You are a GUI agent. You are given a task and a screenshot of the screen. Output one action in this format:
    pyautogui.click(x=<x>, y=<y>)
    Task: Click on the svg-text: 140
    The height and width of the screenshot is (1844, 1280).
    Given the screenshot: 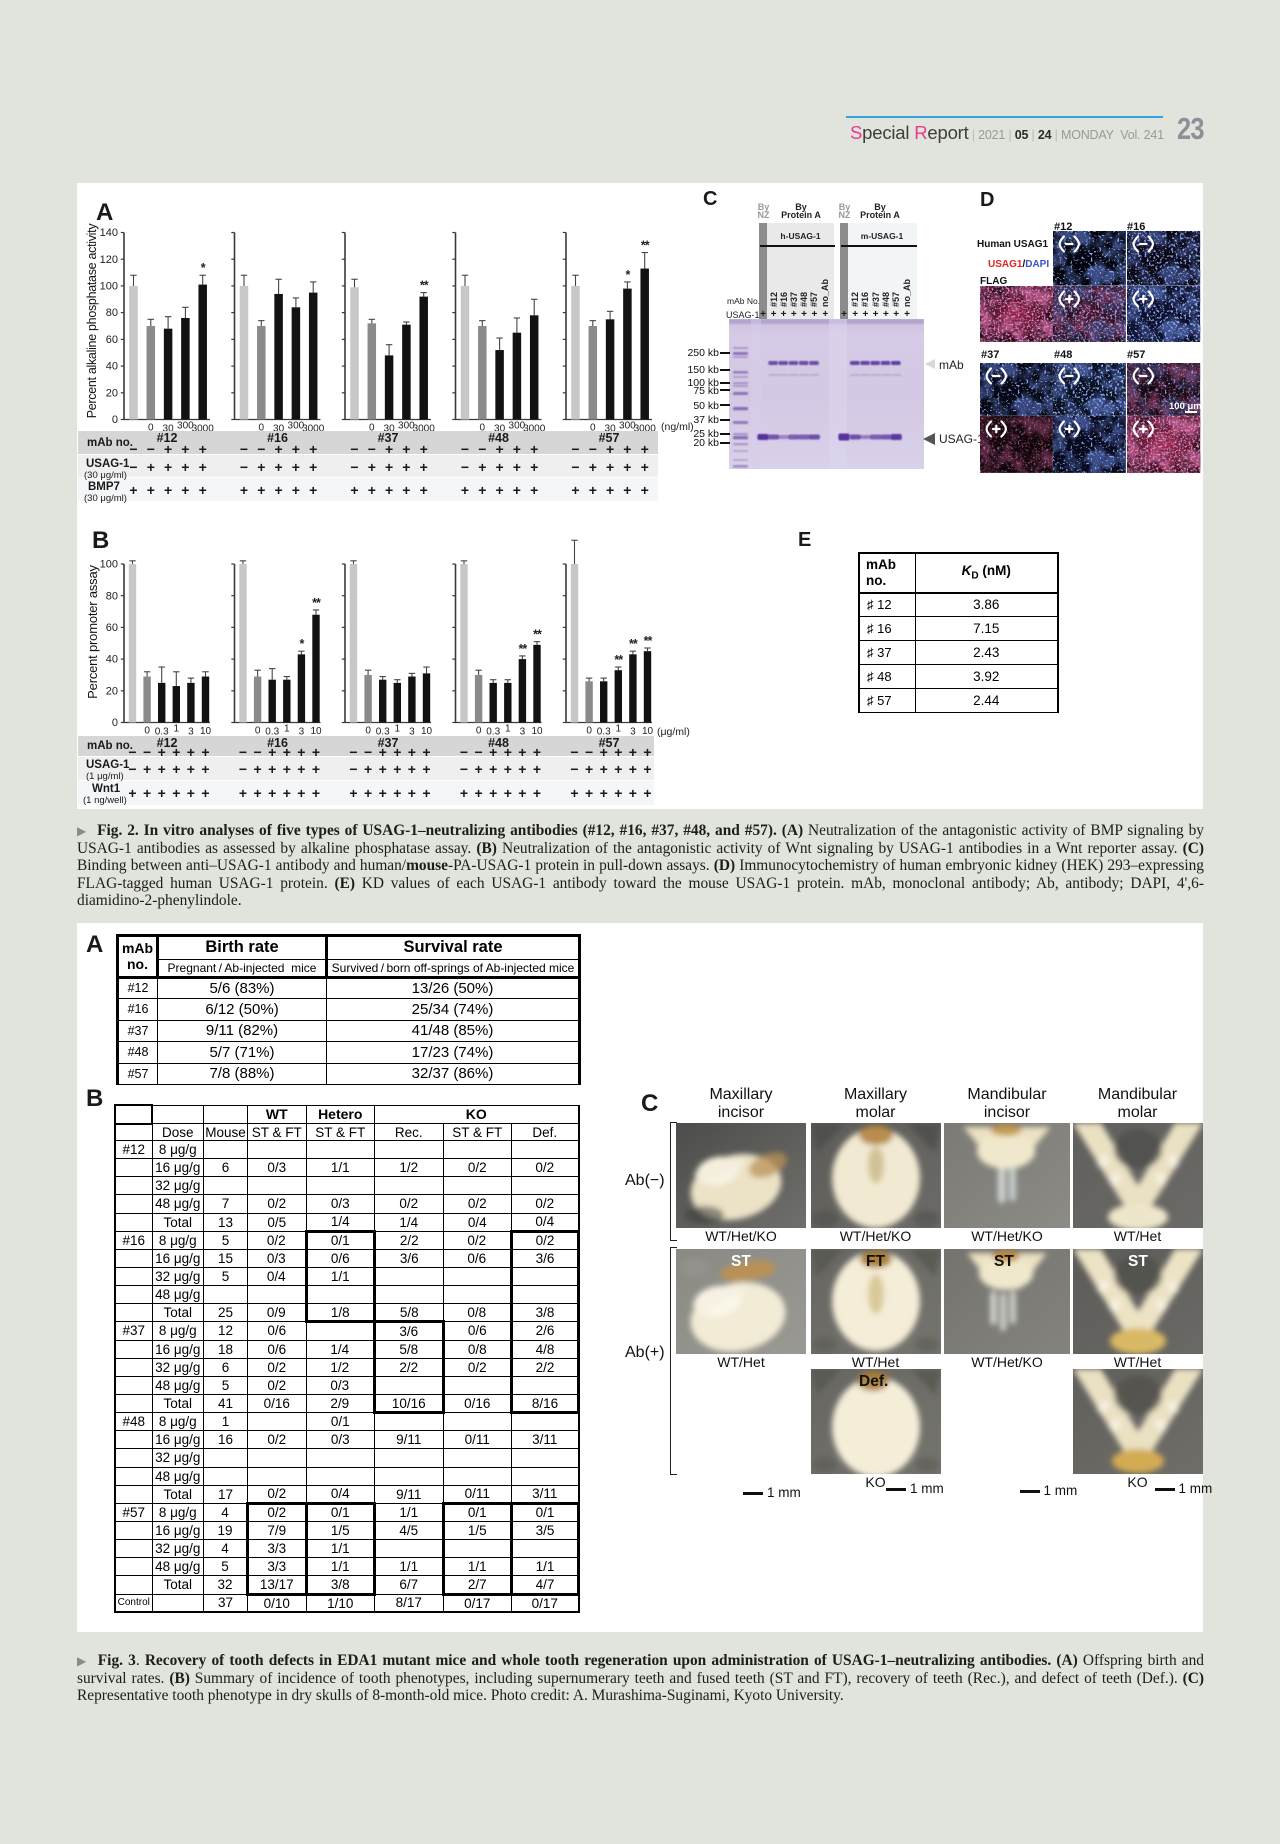 What is the action you would take?
    pyautogui.click(x=109, y=233)
    